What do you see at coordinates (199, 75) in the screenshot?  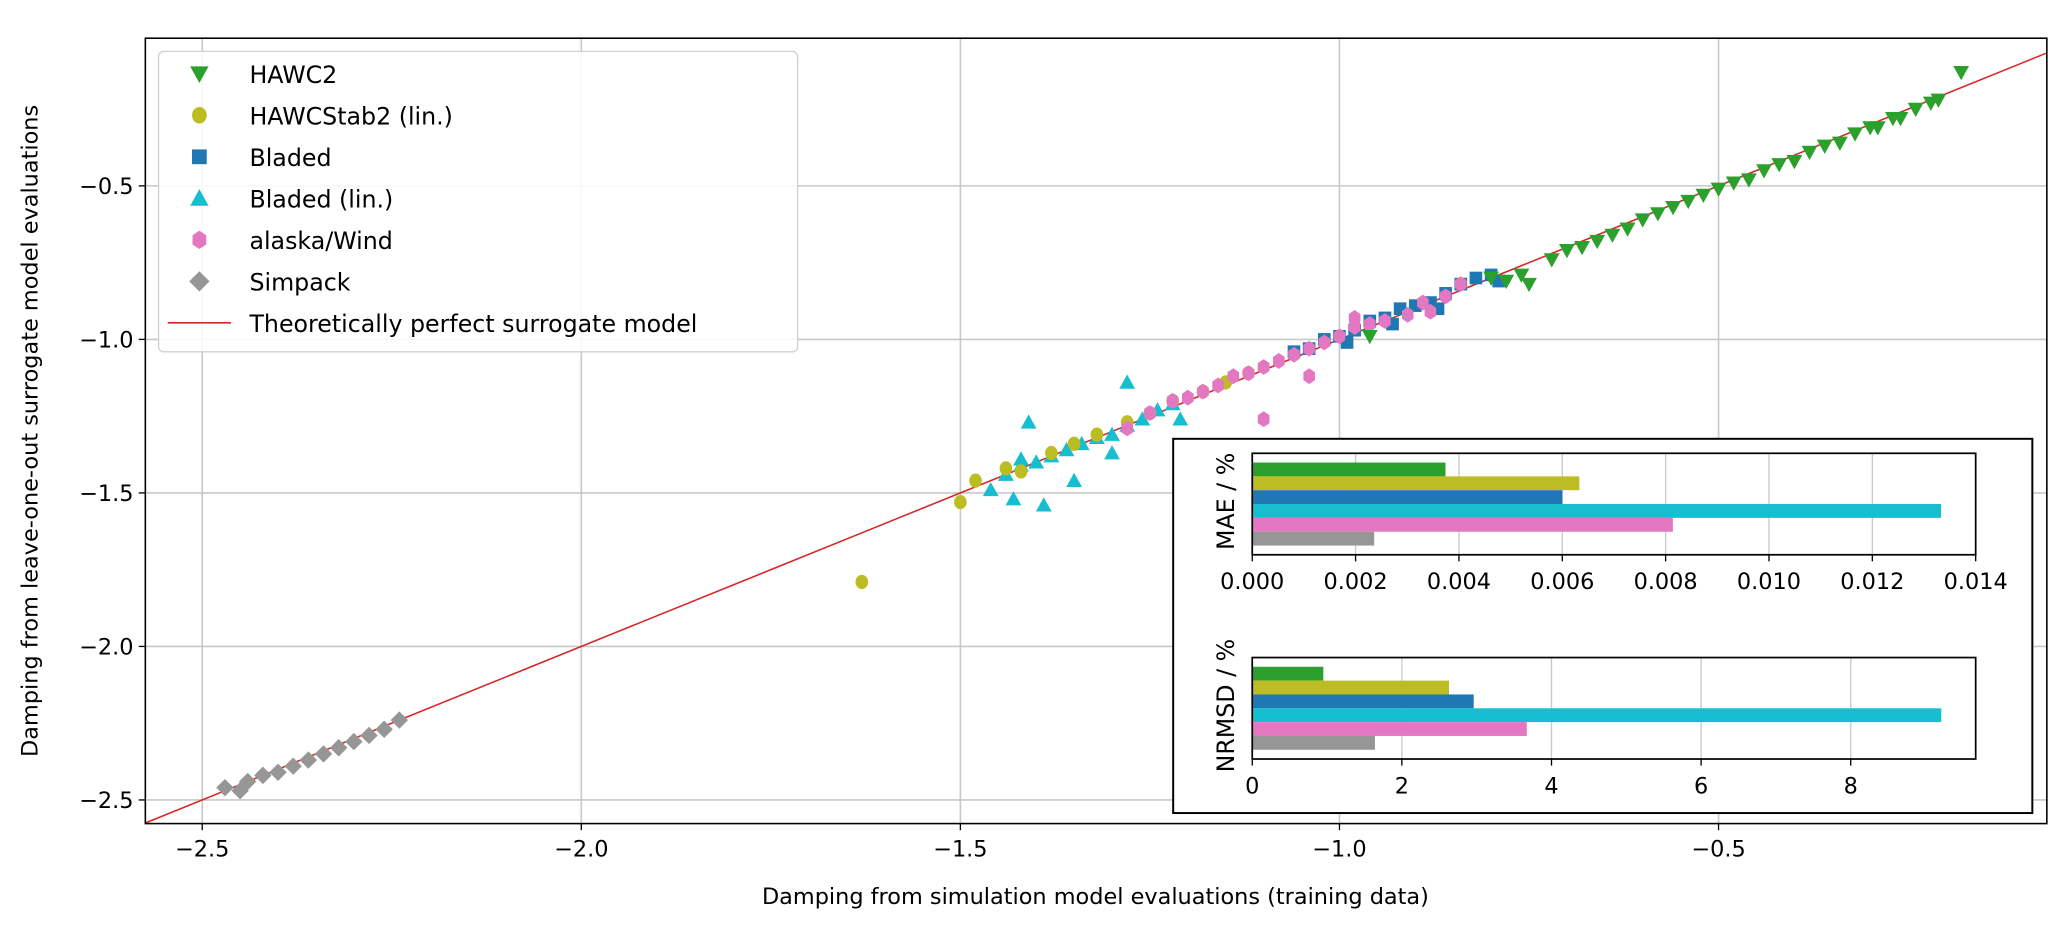 I see `legend-marker-triangle-down-icon` at bounding box center [199, 75].